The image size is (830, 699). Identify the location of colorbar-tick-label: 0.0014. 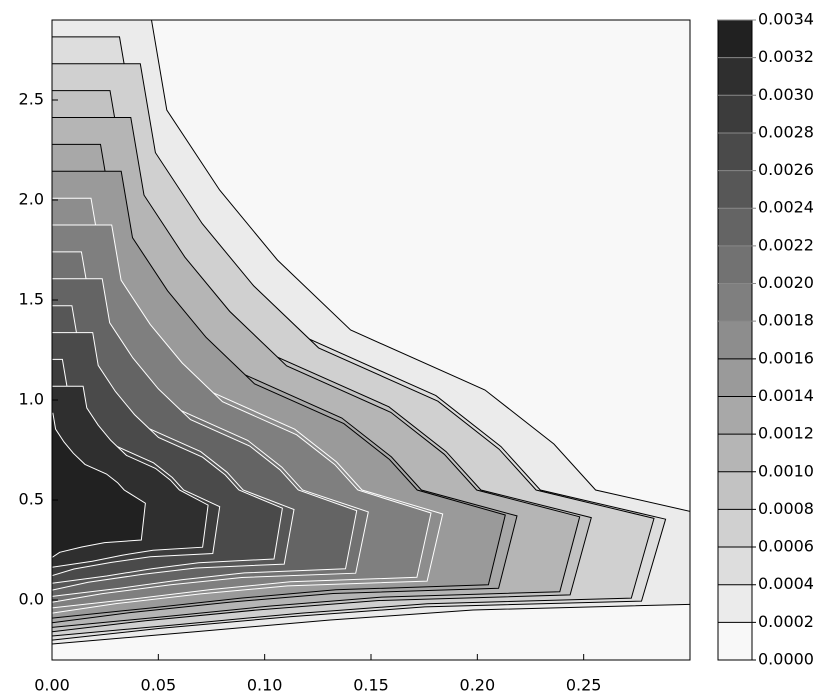
(786, 395).